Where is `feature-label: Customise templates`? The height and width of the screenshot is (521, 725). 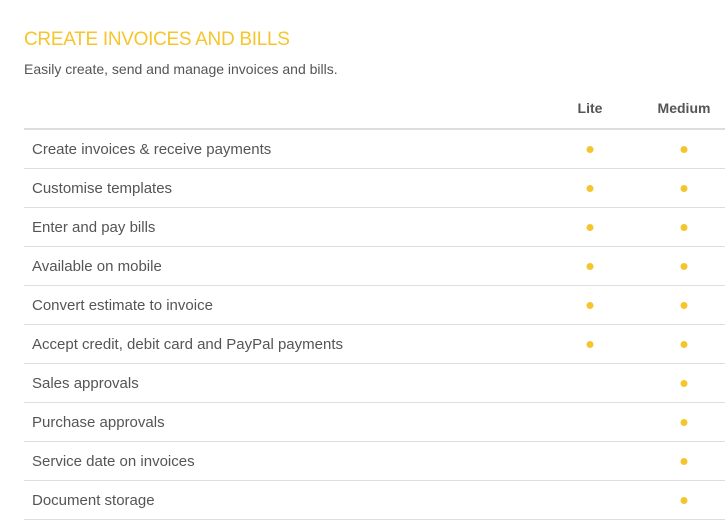
feature-label: Customise templates is located at coordinates (102, 188).